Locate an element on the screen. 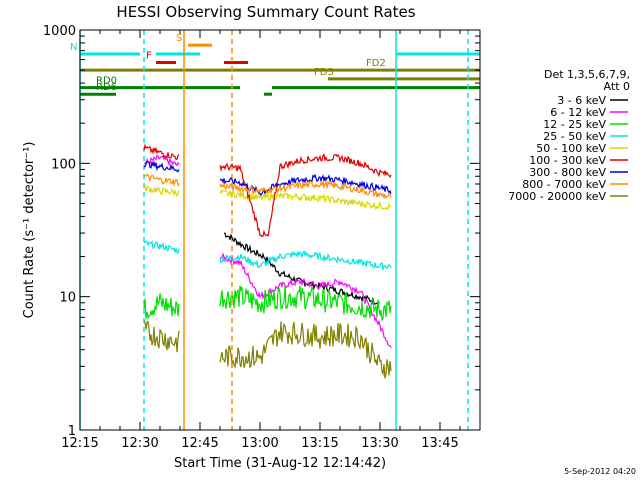 The height and width of the screenshot is (480, 640). x-tick-label: 12:30 is located at coordinates (139, 443).